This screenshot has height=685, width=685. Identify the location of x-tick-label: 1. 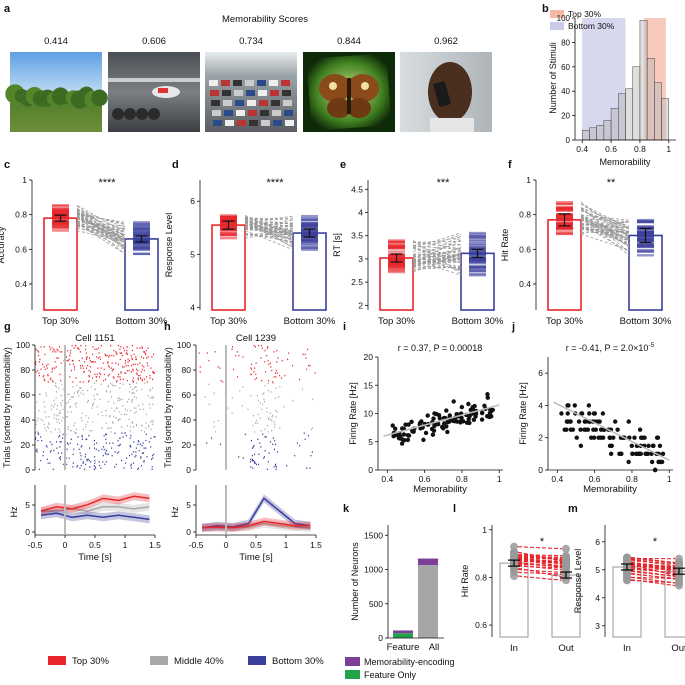
(499, 479).